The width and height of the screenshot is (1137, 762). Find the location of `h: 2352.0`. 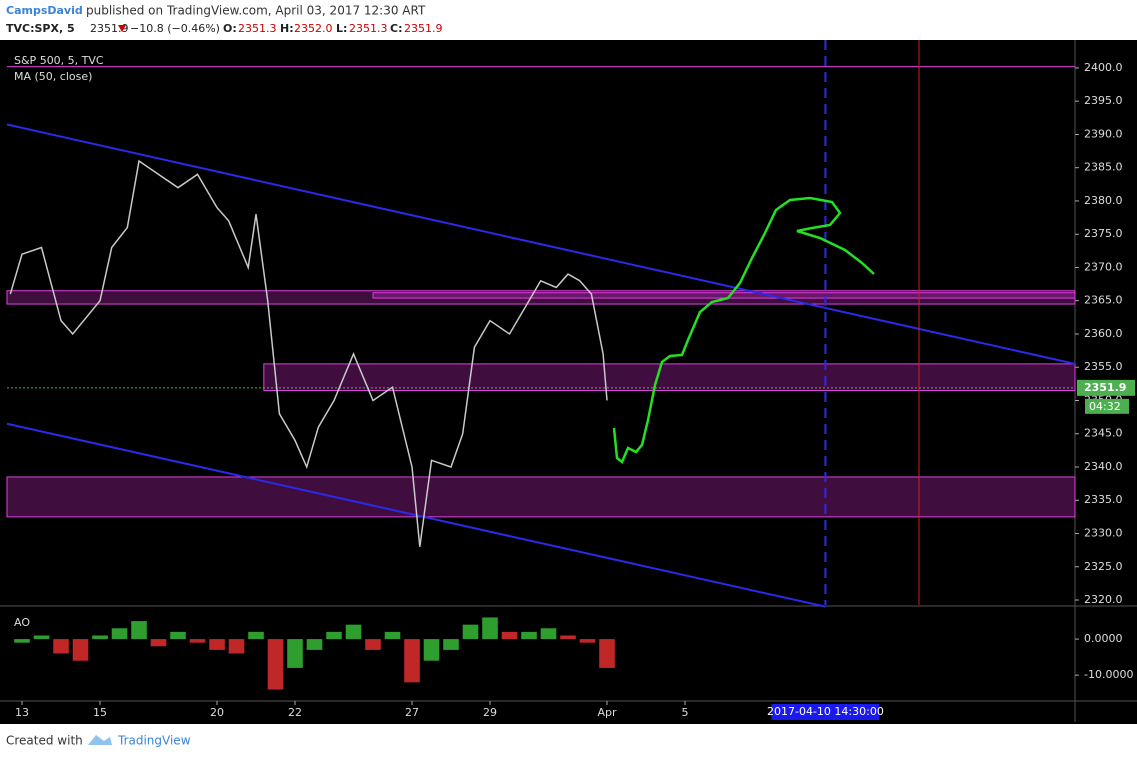

h: 2352.0 is located at coordinates (313, 28).